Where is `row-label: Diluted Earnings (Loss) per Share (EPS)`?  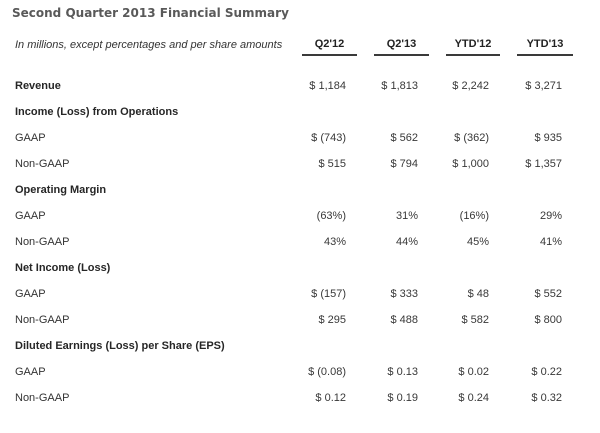 row-label: Diluted Earnings (Loss) per Share (EPS) is located at coordinates (120, 346).